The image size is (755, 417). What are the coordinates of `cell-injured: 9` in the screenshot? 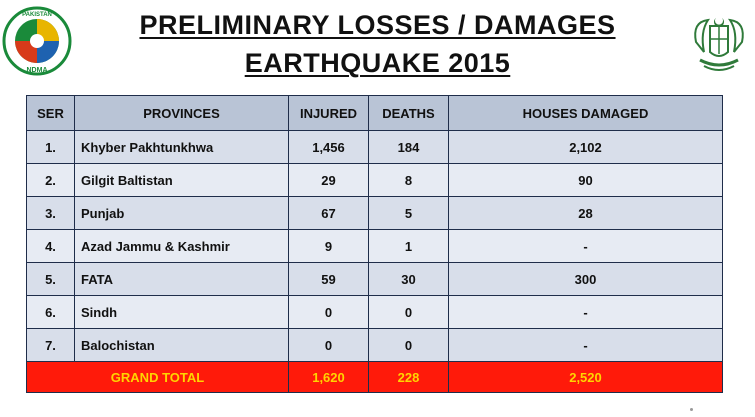 It's located at (328, 246).